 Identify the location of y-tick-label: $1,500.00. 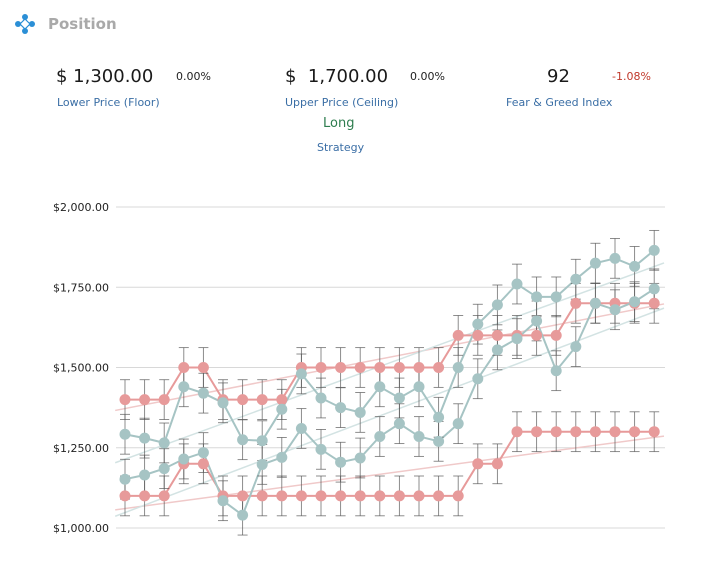
(81, 368).